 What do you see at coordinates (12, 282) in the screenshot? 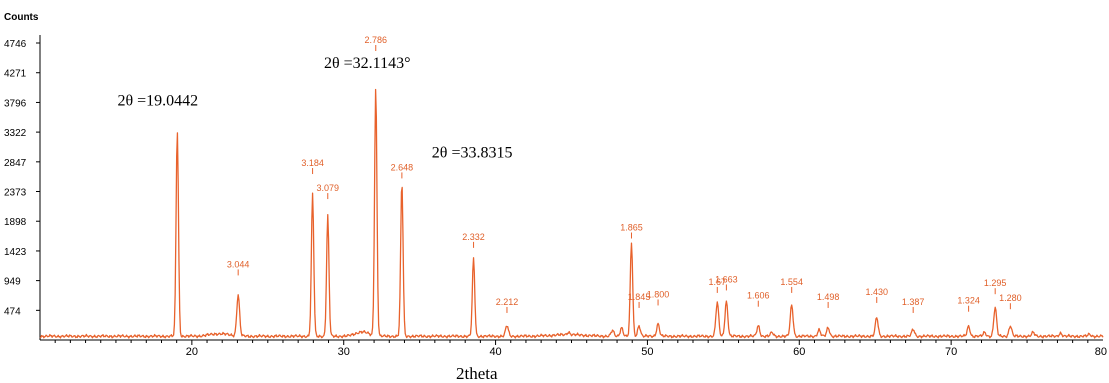
I see `y-tick-label: 949` at bounding box center [12, 282].